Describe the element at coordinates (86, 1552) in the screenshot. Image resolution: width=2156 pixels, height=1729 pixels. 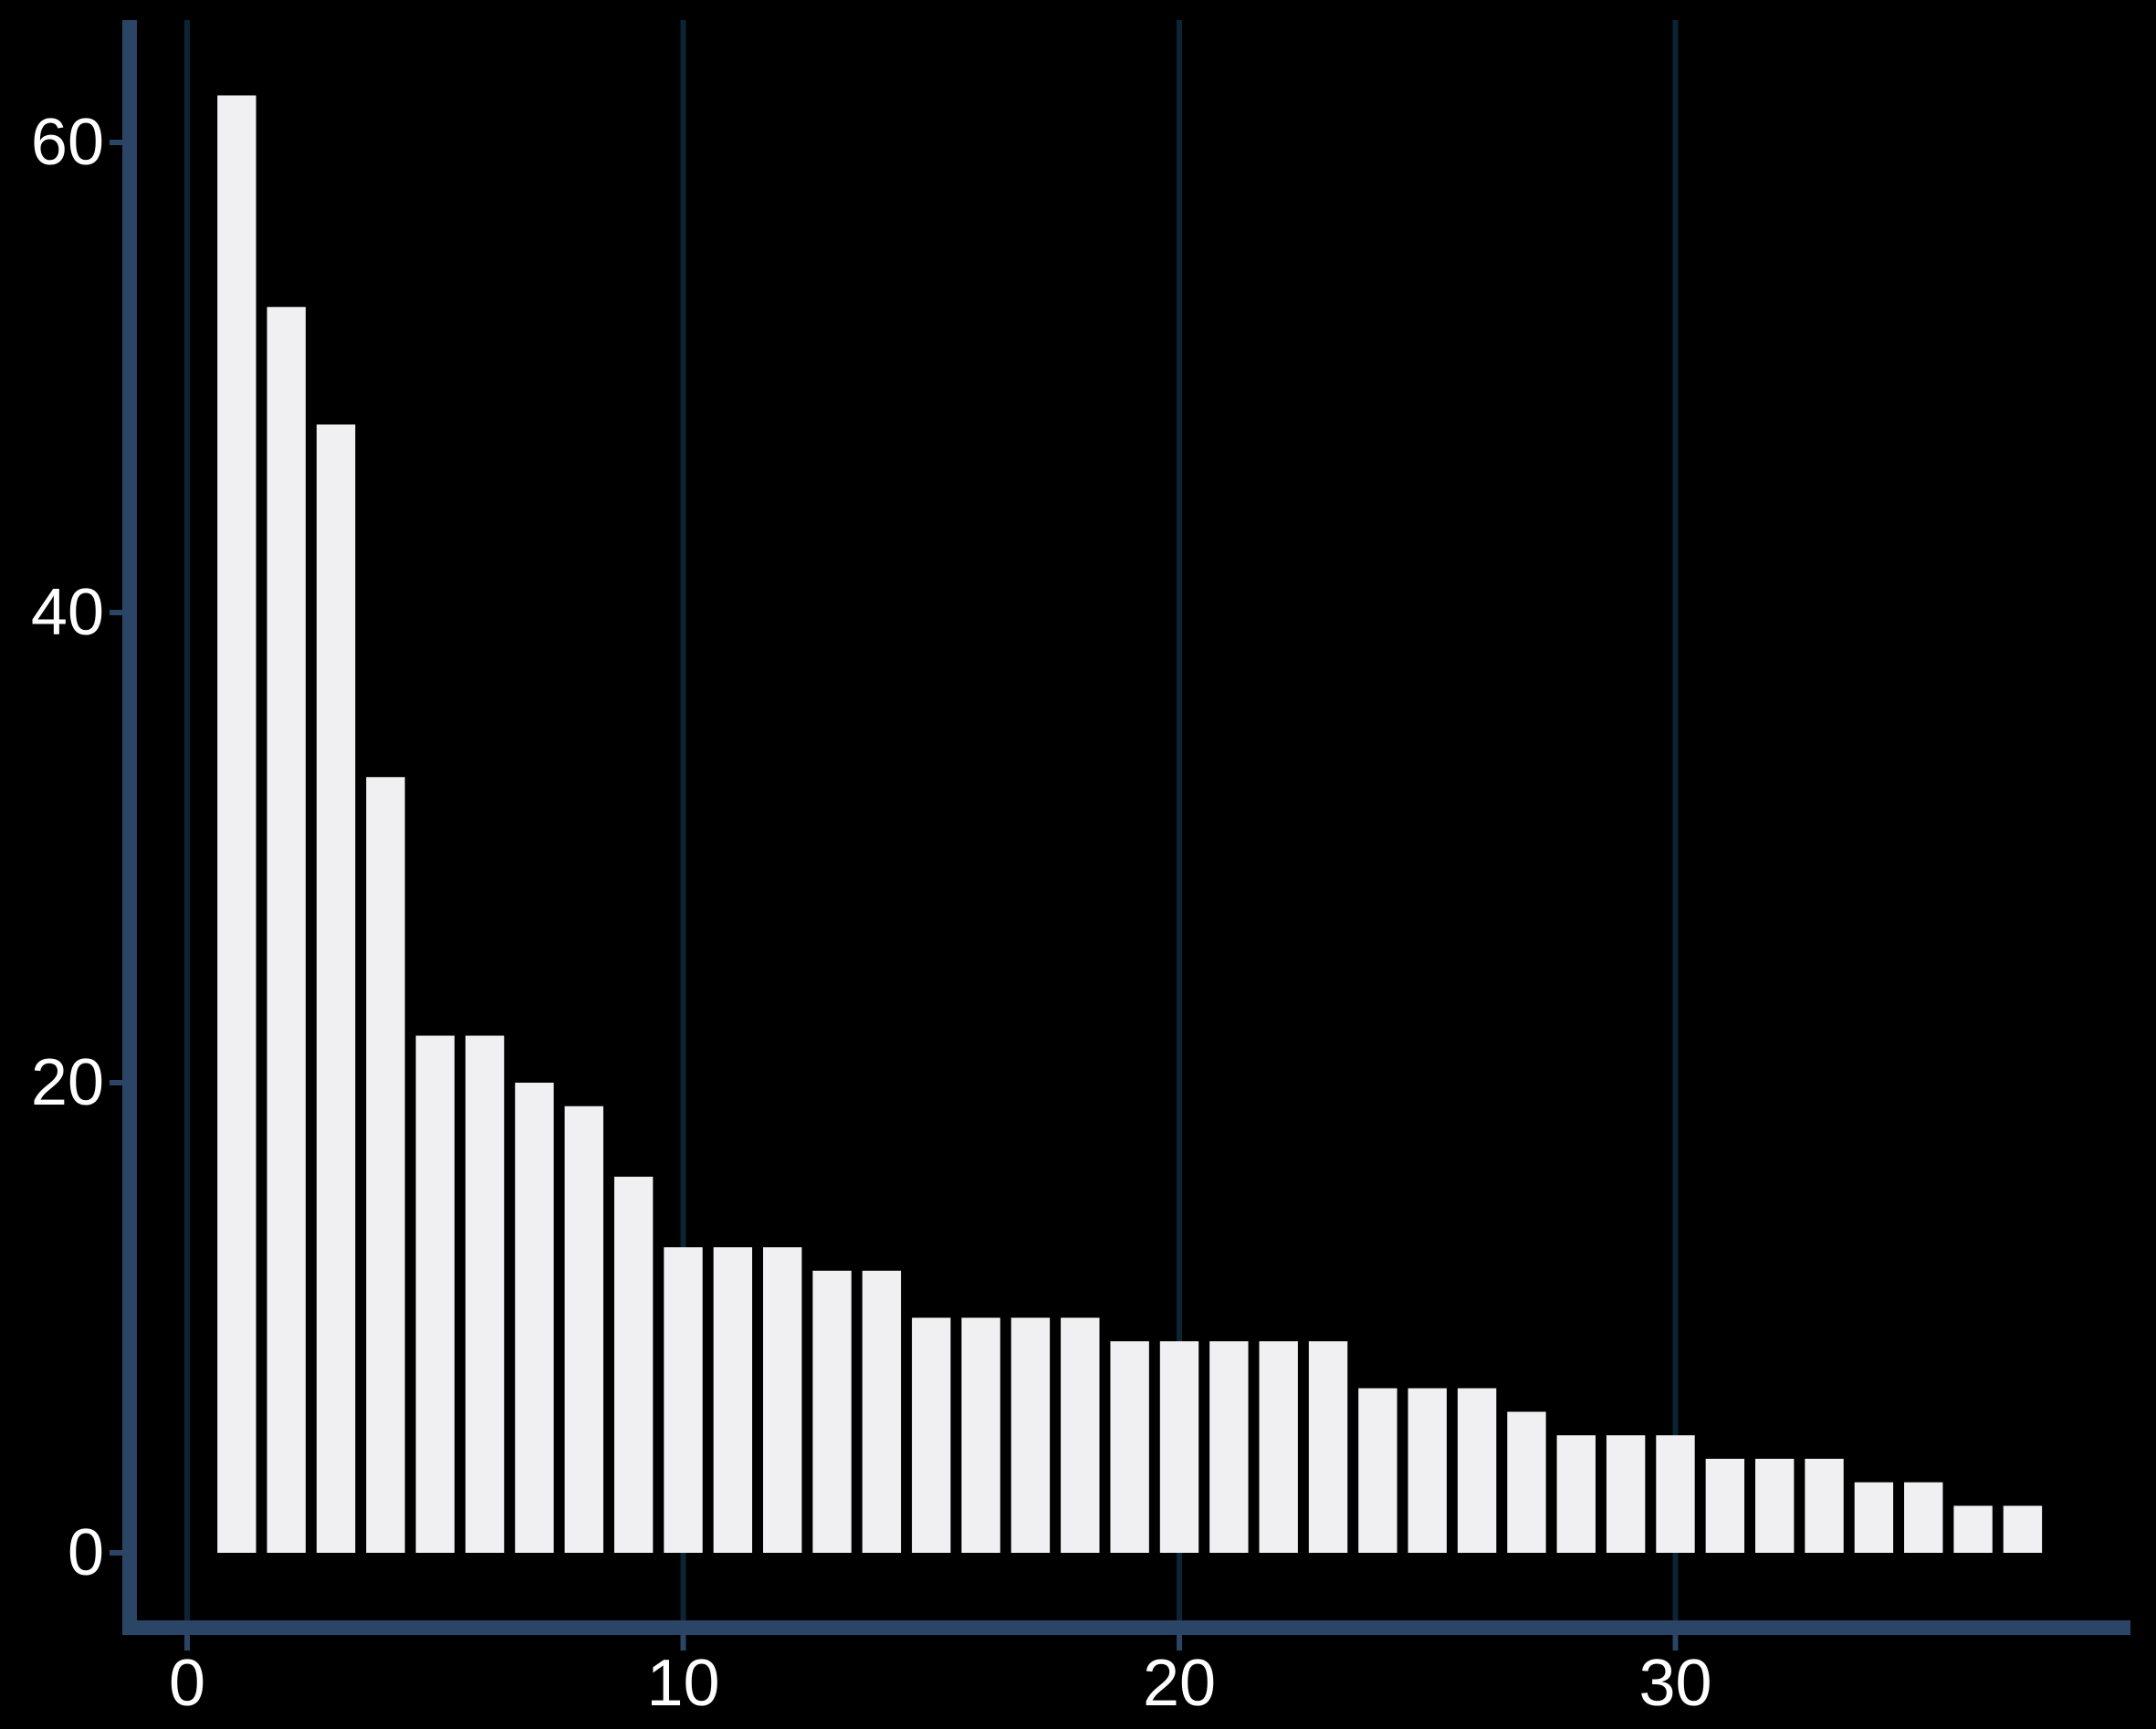
I see `y-tick-label-0: 0` at that location.